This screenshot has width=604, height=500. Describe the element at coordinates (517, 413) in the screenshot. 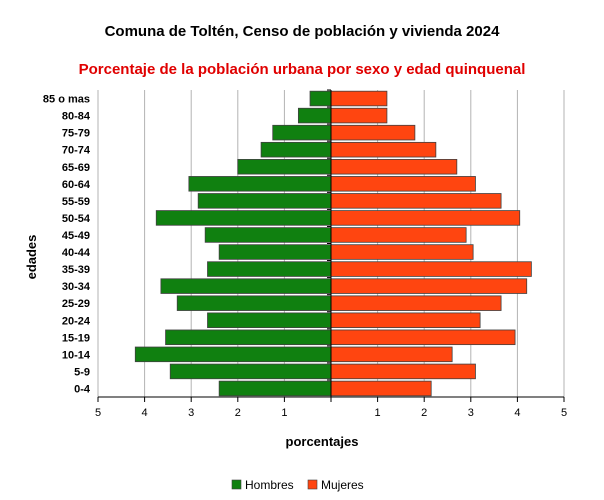

I see `x-tick-label-9: 4` at that location.